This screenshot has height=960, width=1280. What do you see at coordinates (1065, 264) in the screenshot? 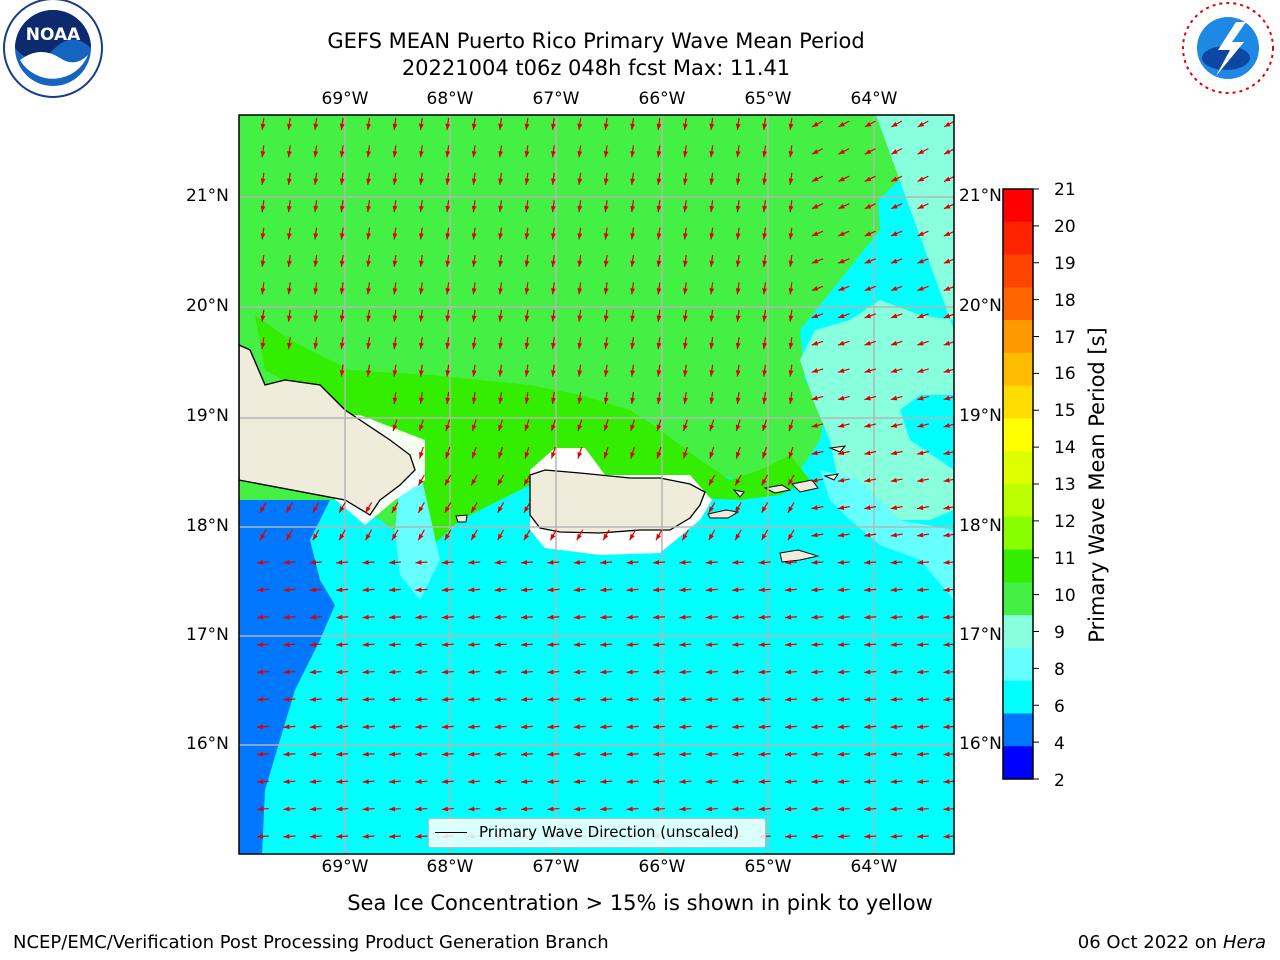
I see `colorbar-tick: 19` at bounding box center [1065, 264].